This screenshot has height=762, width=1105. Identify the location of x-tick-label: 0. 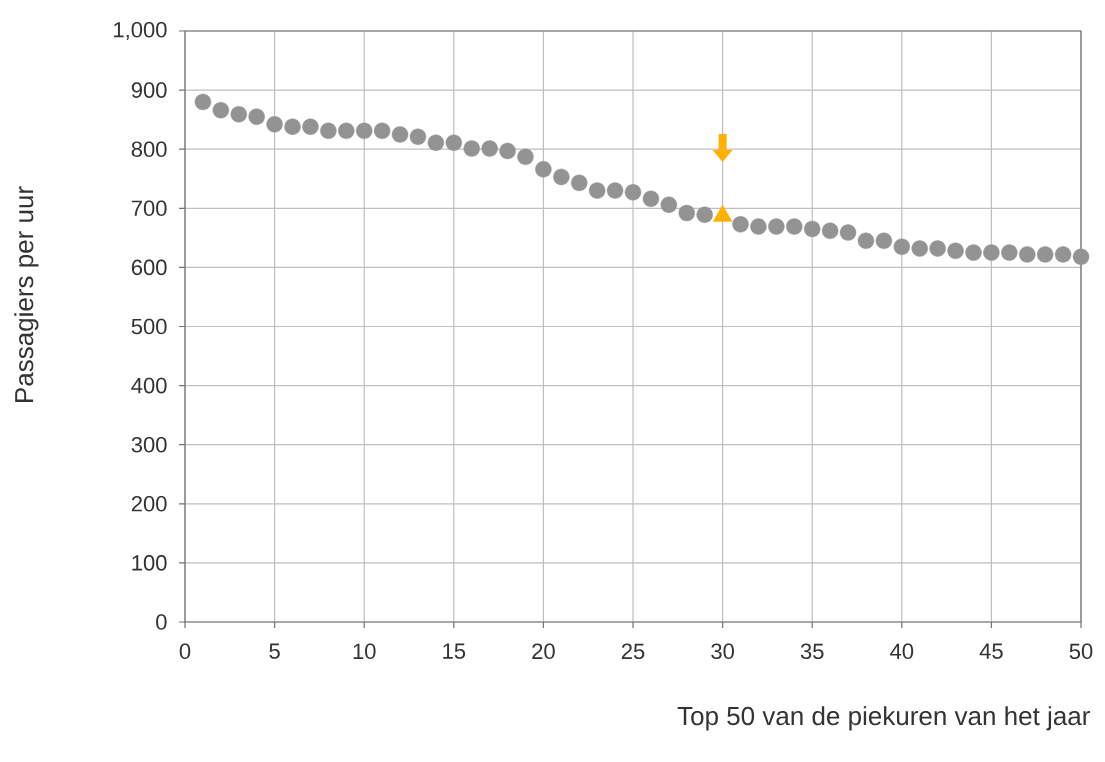
(185, 651).